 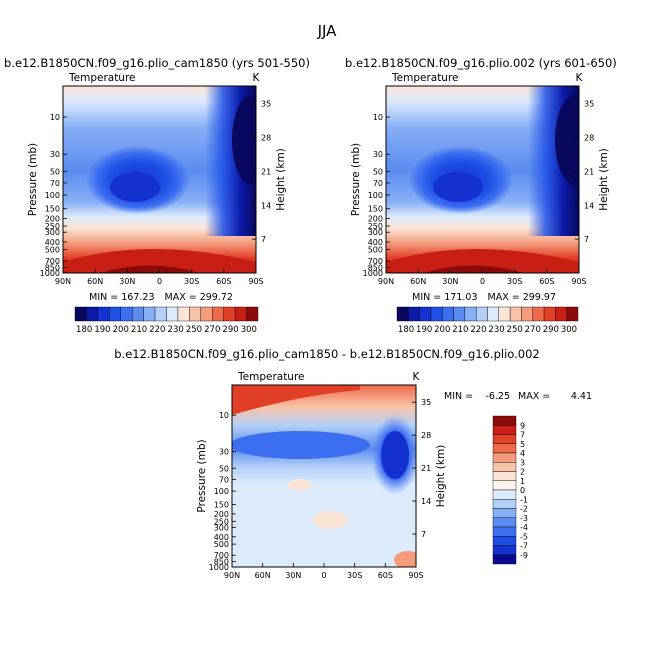 What do you see at coordinates (95, 281) in the screenshot?
I see `panel1-xtick-label: 60N` at bounding box center [95, 281].